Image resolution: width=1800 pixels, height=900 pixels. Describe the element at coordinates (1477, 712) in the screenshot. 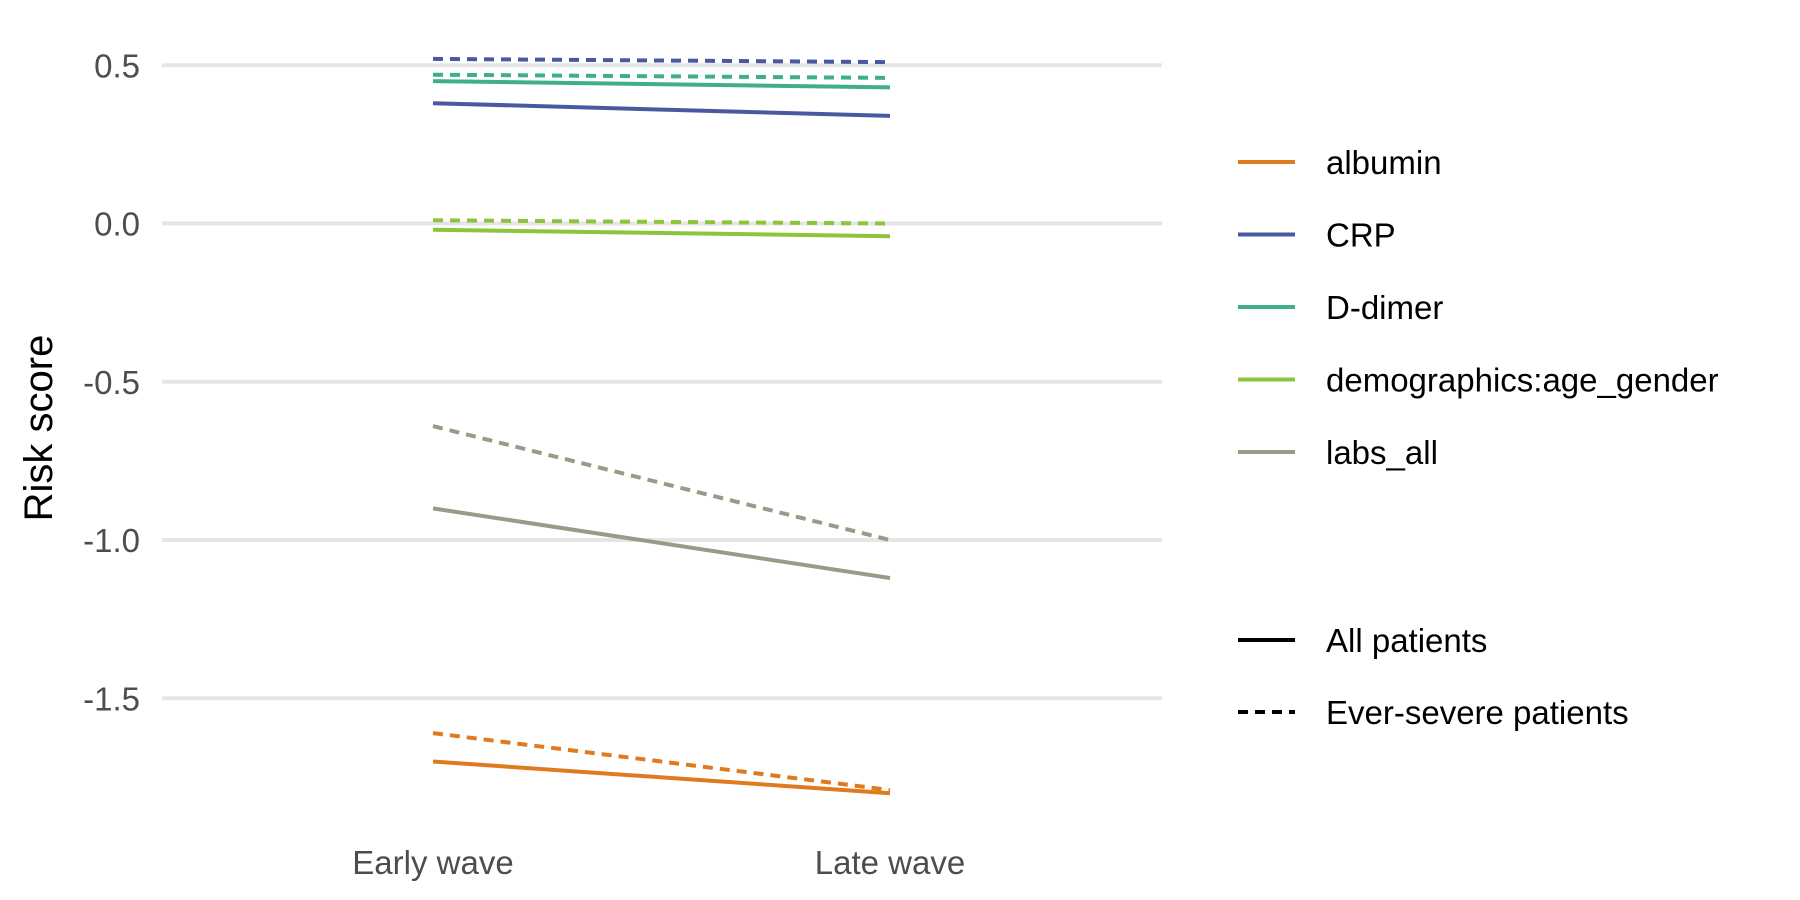

I see `legend-label: Ever-severe patients` at that location.